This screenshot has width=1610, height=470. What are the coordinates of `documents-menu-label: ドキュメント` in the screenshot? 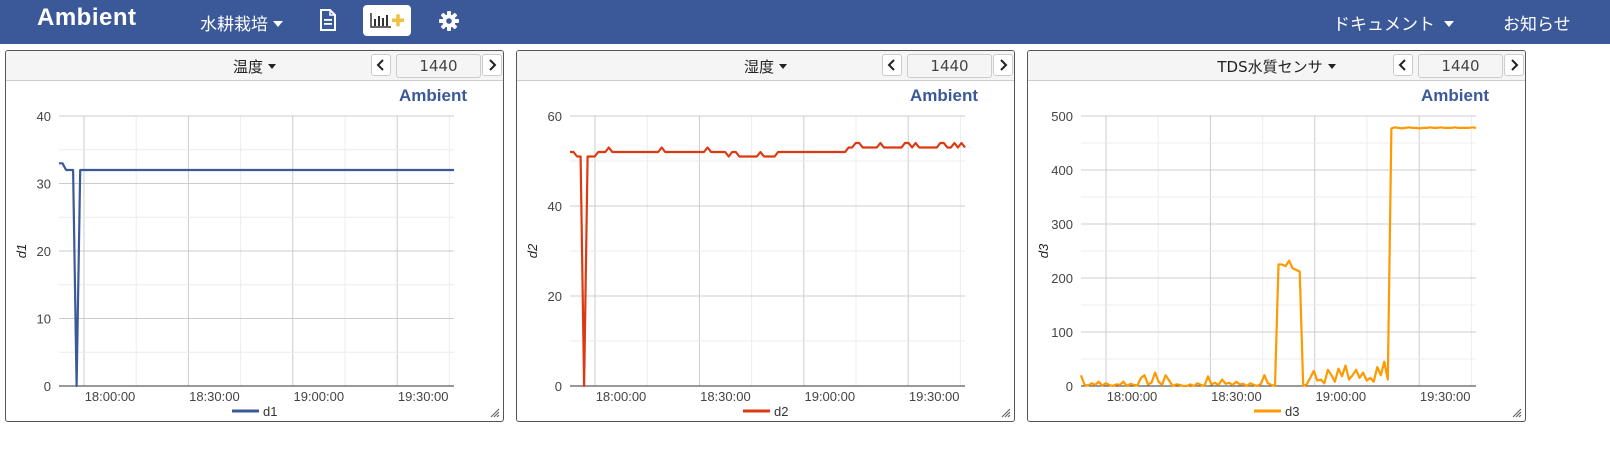 It's located at (1384, 25).